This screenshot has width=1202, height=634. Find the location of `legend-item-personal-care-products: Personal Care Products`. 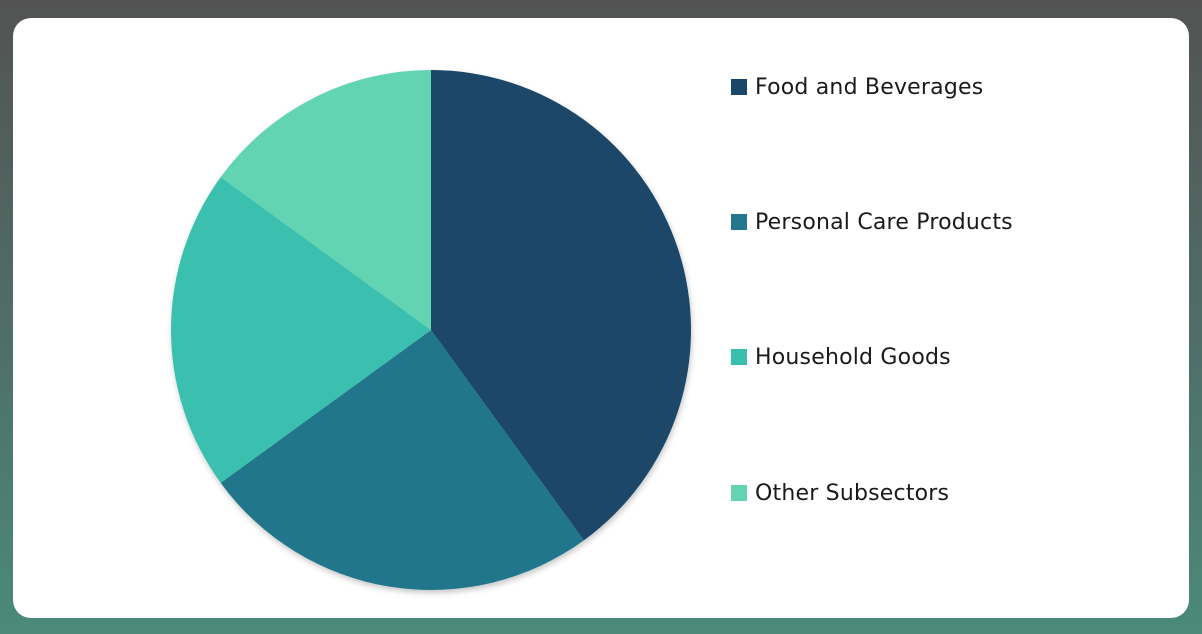

legend-item-personal-care-products: Personal Care Products is located at coordinates (872, 222).